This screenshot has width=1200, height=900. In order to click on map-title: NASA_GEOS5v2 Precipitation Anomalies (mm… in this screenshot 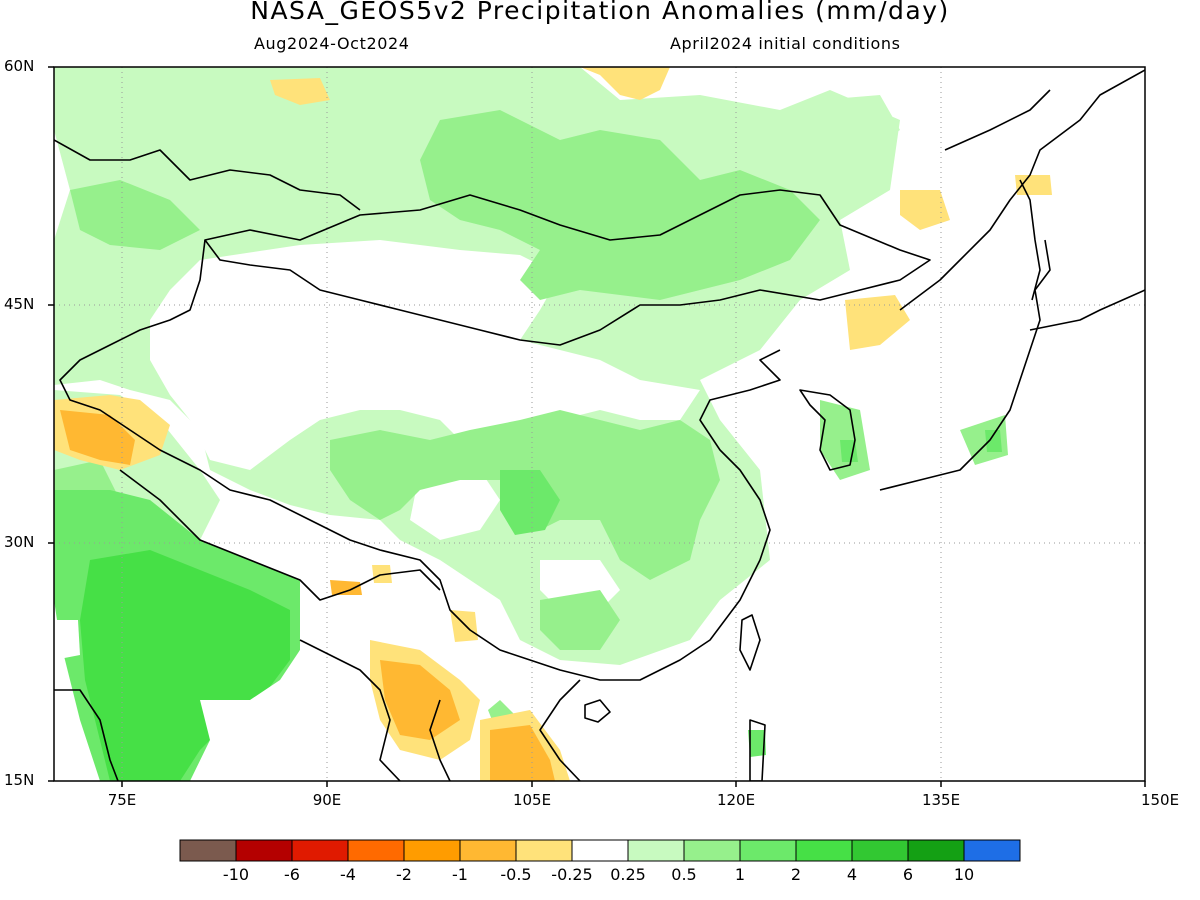, I will do `click(600, 12)`.